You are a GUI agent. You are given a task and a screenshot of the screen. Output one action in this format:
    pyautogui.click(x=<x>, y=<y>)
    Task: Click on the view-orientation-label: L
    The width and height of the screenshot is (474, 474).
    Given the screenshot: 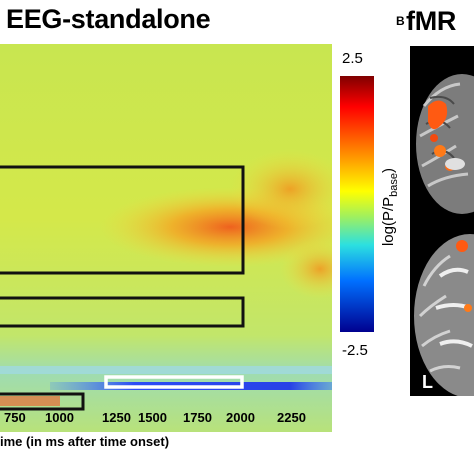 What is the action you would take?
    pyautogui.click(x=427, y=382)
    